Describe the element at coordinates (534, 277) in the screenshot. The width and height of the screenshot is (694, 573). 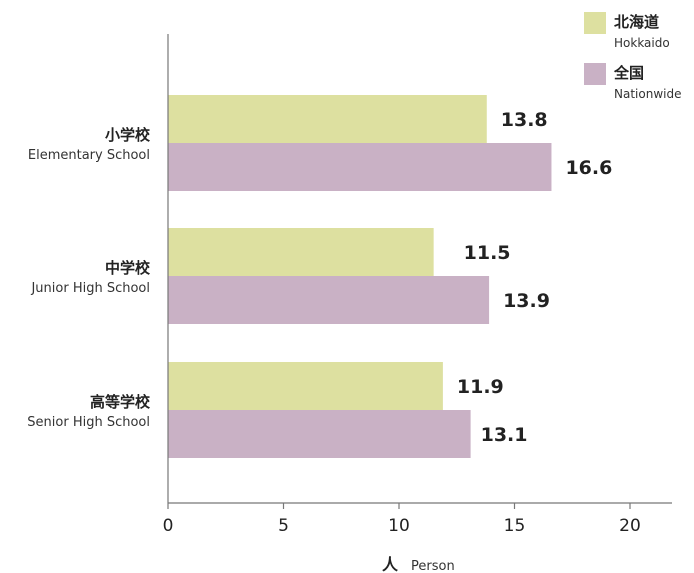
I see `value-labels: 13.8 16.6 11.5 13.9 11.9 13.1` at that location.